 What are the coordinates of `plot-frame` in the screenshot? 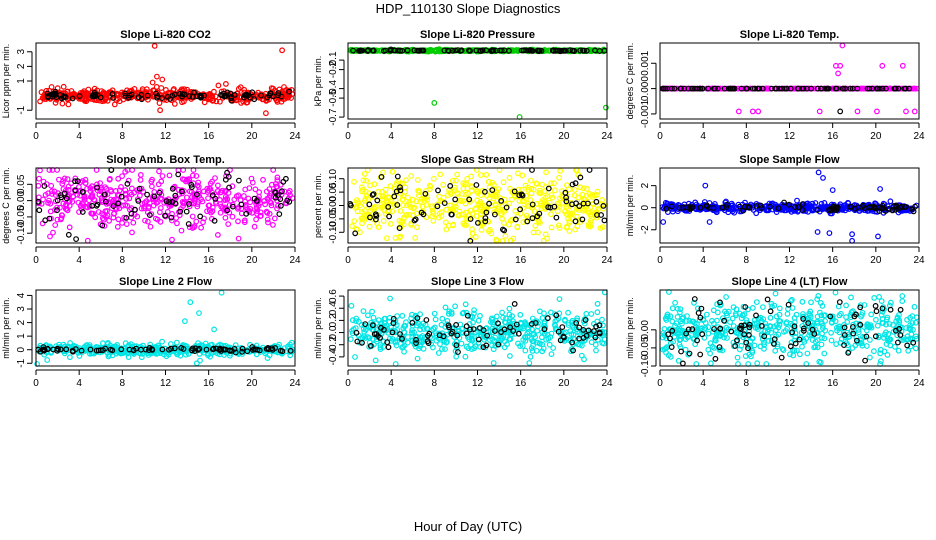 It's located at (477, 81).